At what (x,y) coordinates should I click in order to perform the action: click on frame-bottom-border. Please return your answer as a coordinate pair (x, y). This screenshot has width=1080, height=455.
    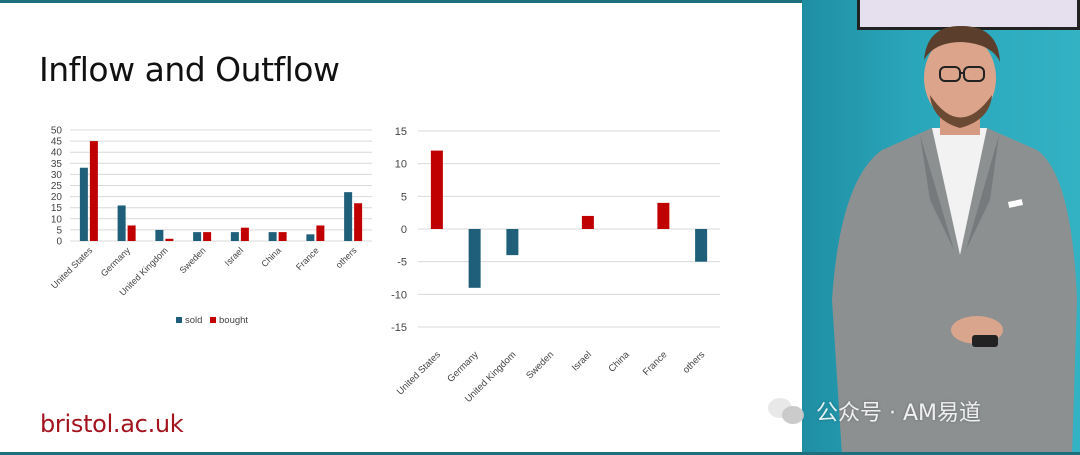
    Looking at the image, I should click on (540, 453).